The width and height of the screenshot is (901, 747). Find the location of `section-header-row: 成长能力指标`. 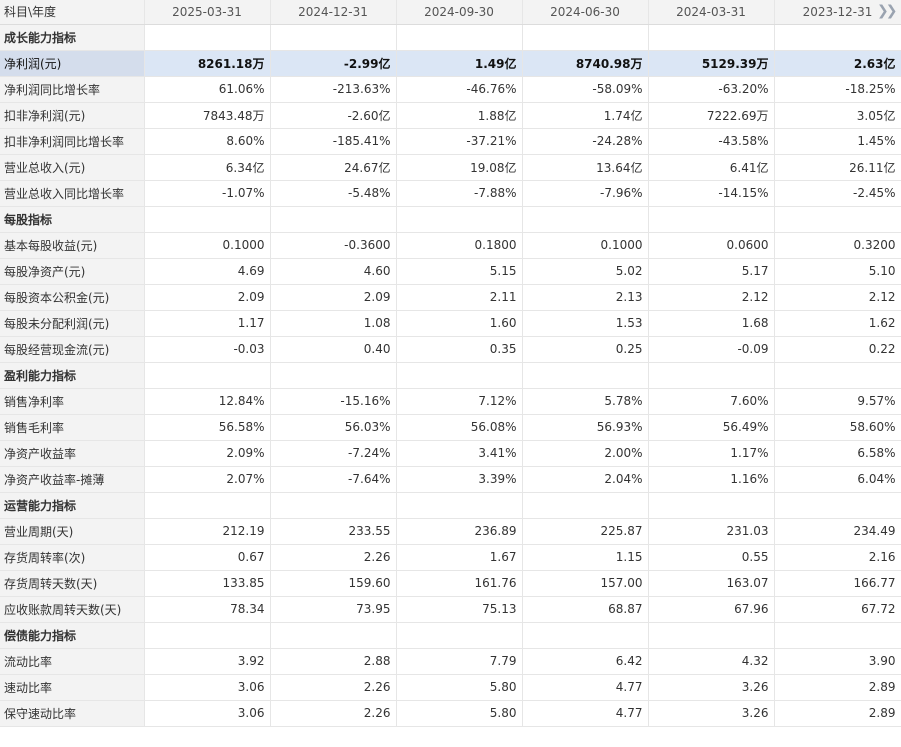

section-header-row: 成长能力指标 is located at coordinates (450, 37).